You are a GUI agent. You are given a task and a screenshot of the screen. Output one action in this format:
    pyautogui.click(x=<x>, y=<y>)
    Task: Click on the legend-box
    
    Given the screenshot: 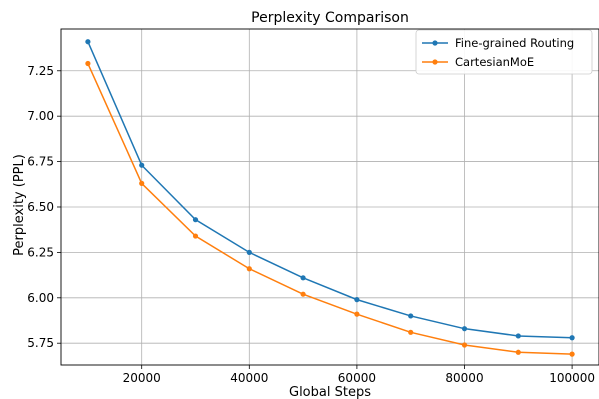 What is the action you would take?
    pyautogui.click(x=504, y=52)
    